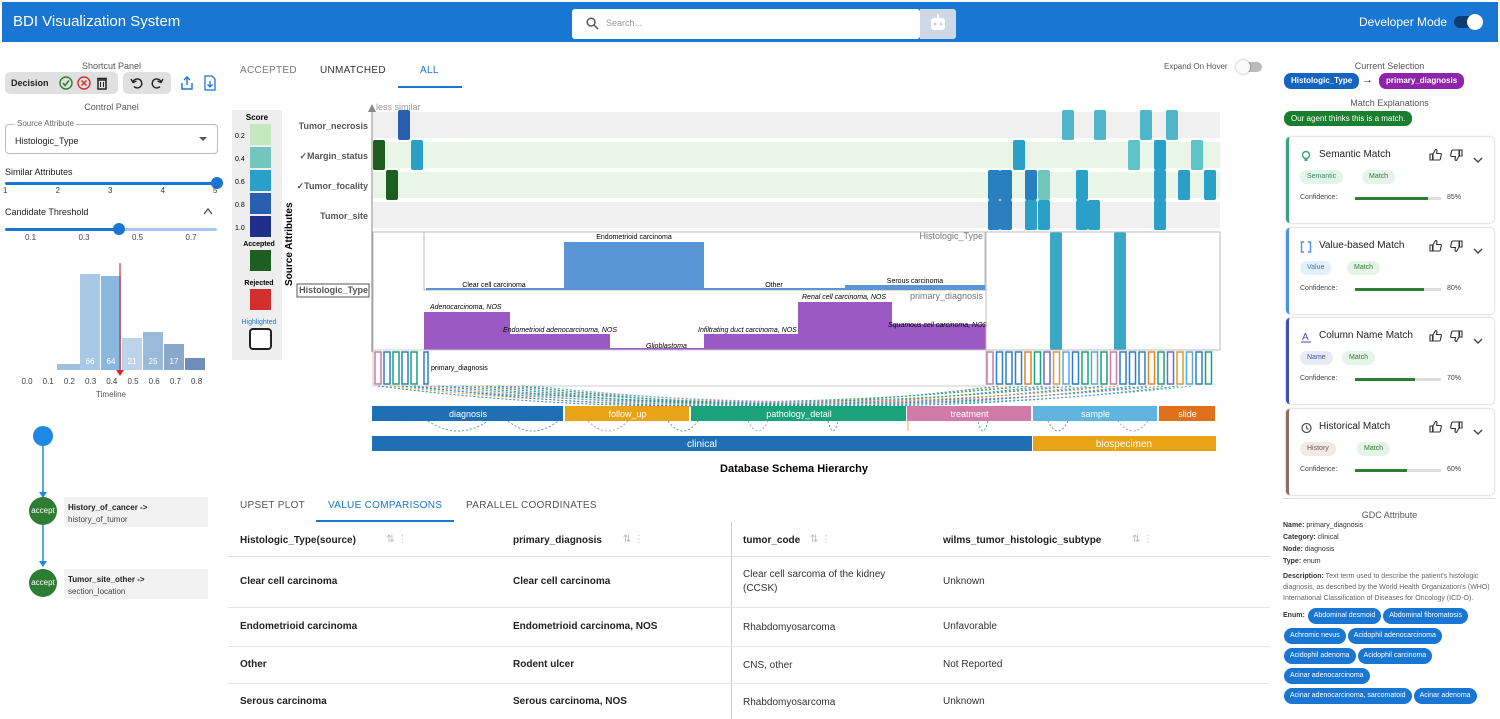 Image resolution: width=1500 pixels, height=719 pixels. Describe the element at coordinates (772, 540) in the screenshot. I see `table-header: tumor_code` at that location.